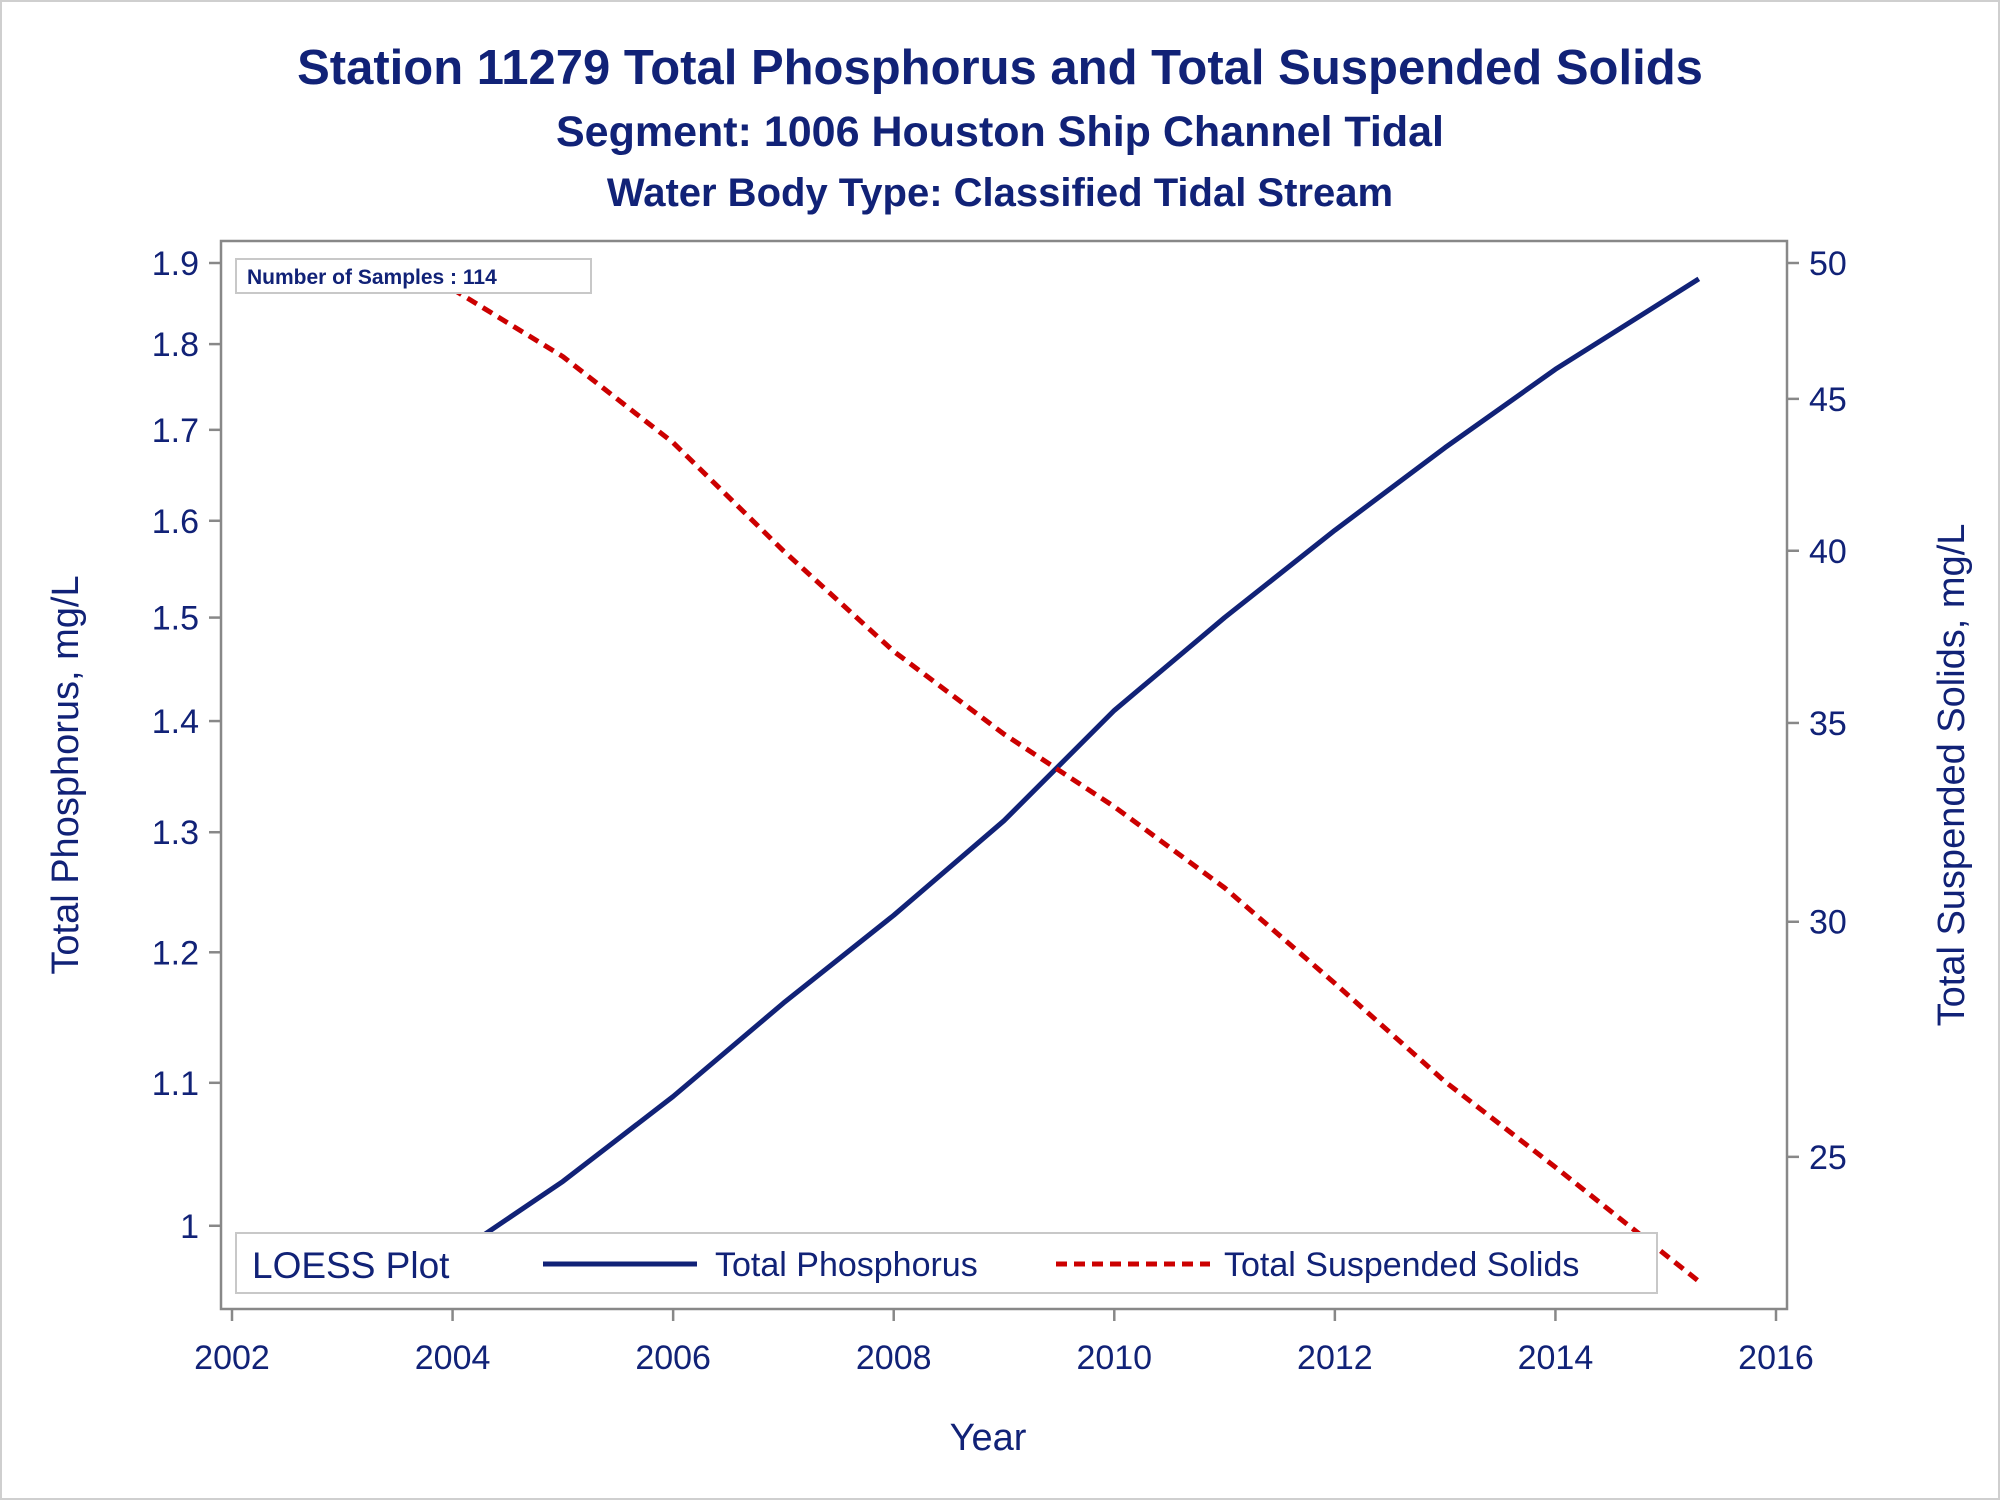  I want to click on chart-subtitle: Segment: 1006 Houston Ship Channel Tidal, so click(1000, 132).